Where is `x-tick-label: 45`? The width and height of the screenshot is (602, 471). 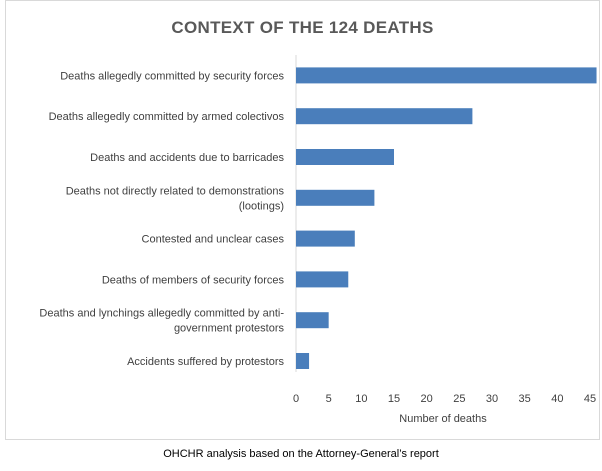
x-tick-label: 45 is located at coordinates (590, 399).